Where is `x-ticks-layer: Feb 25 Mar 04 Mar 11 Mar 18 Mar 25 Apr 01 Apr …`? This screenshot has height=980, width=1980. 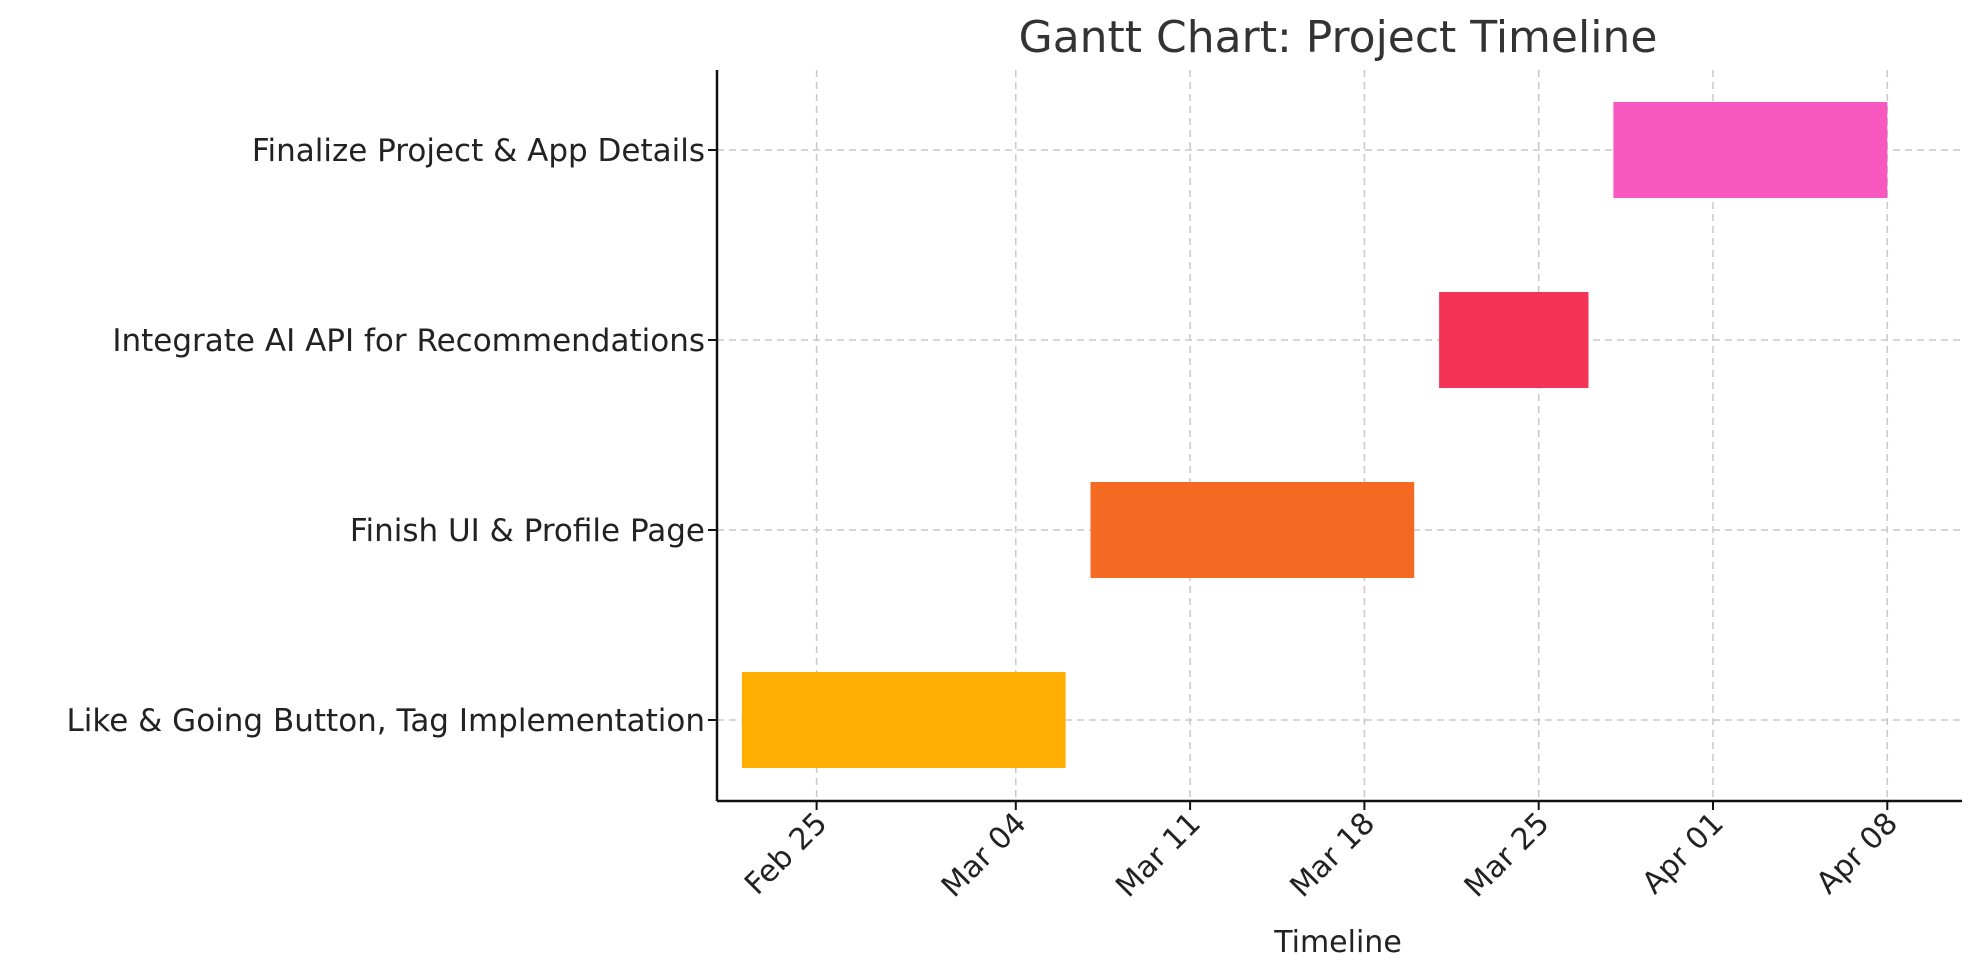 x-ticks-layer: Feb 25 Mar 04 Mar 11 Mar 18 Mar 25 Apr 01 Apr … is located at coordinates (1321, 852).